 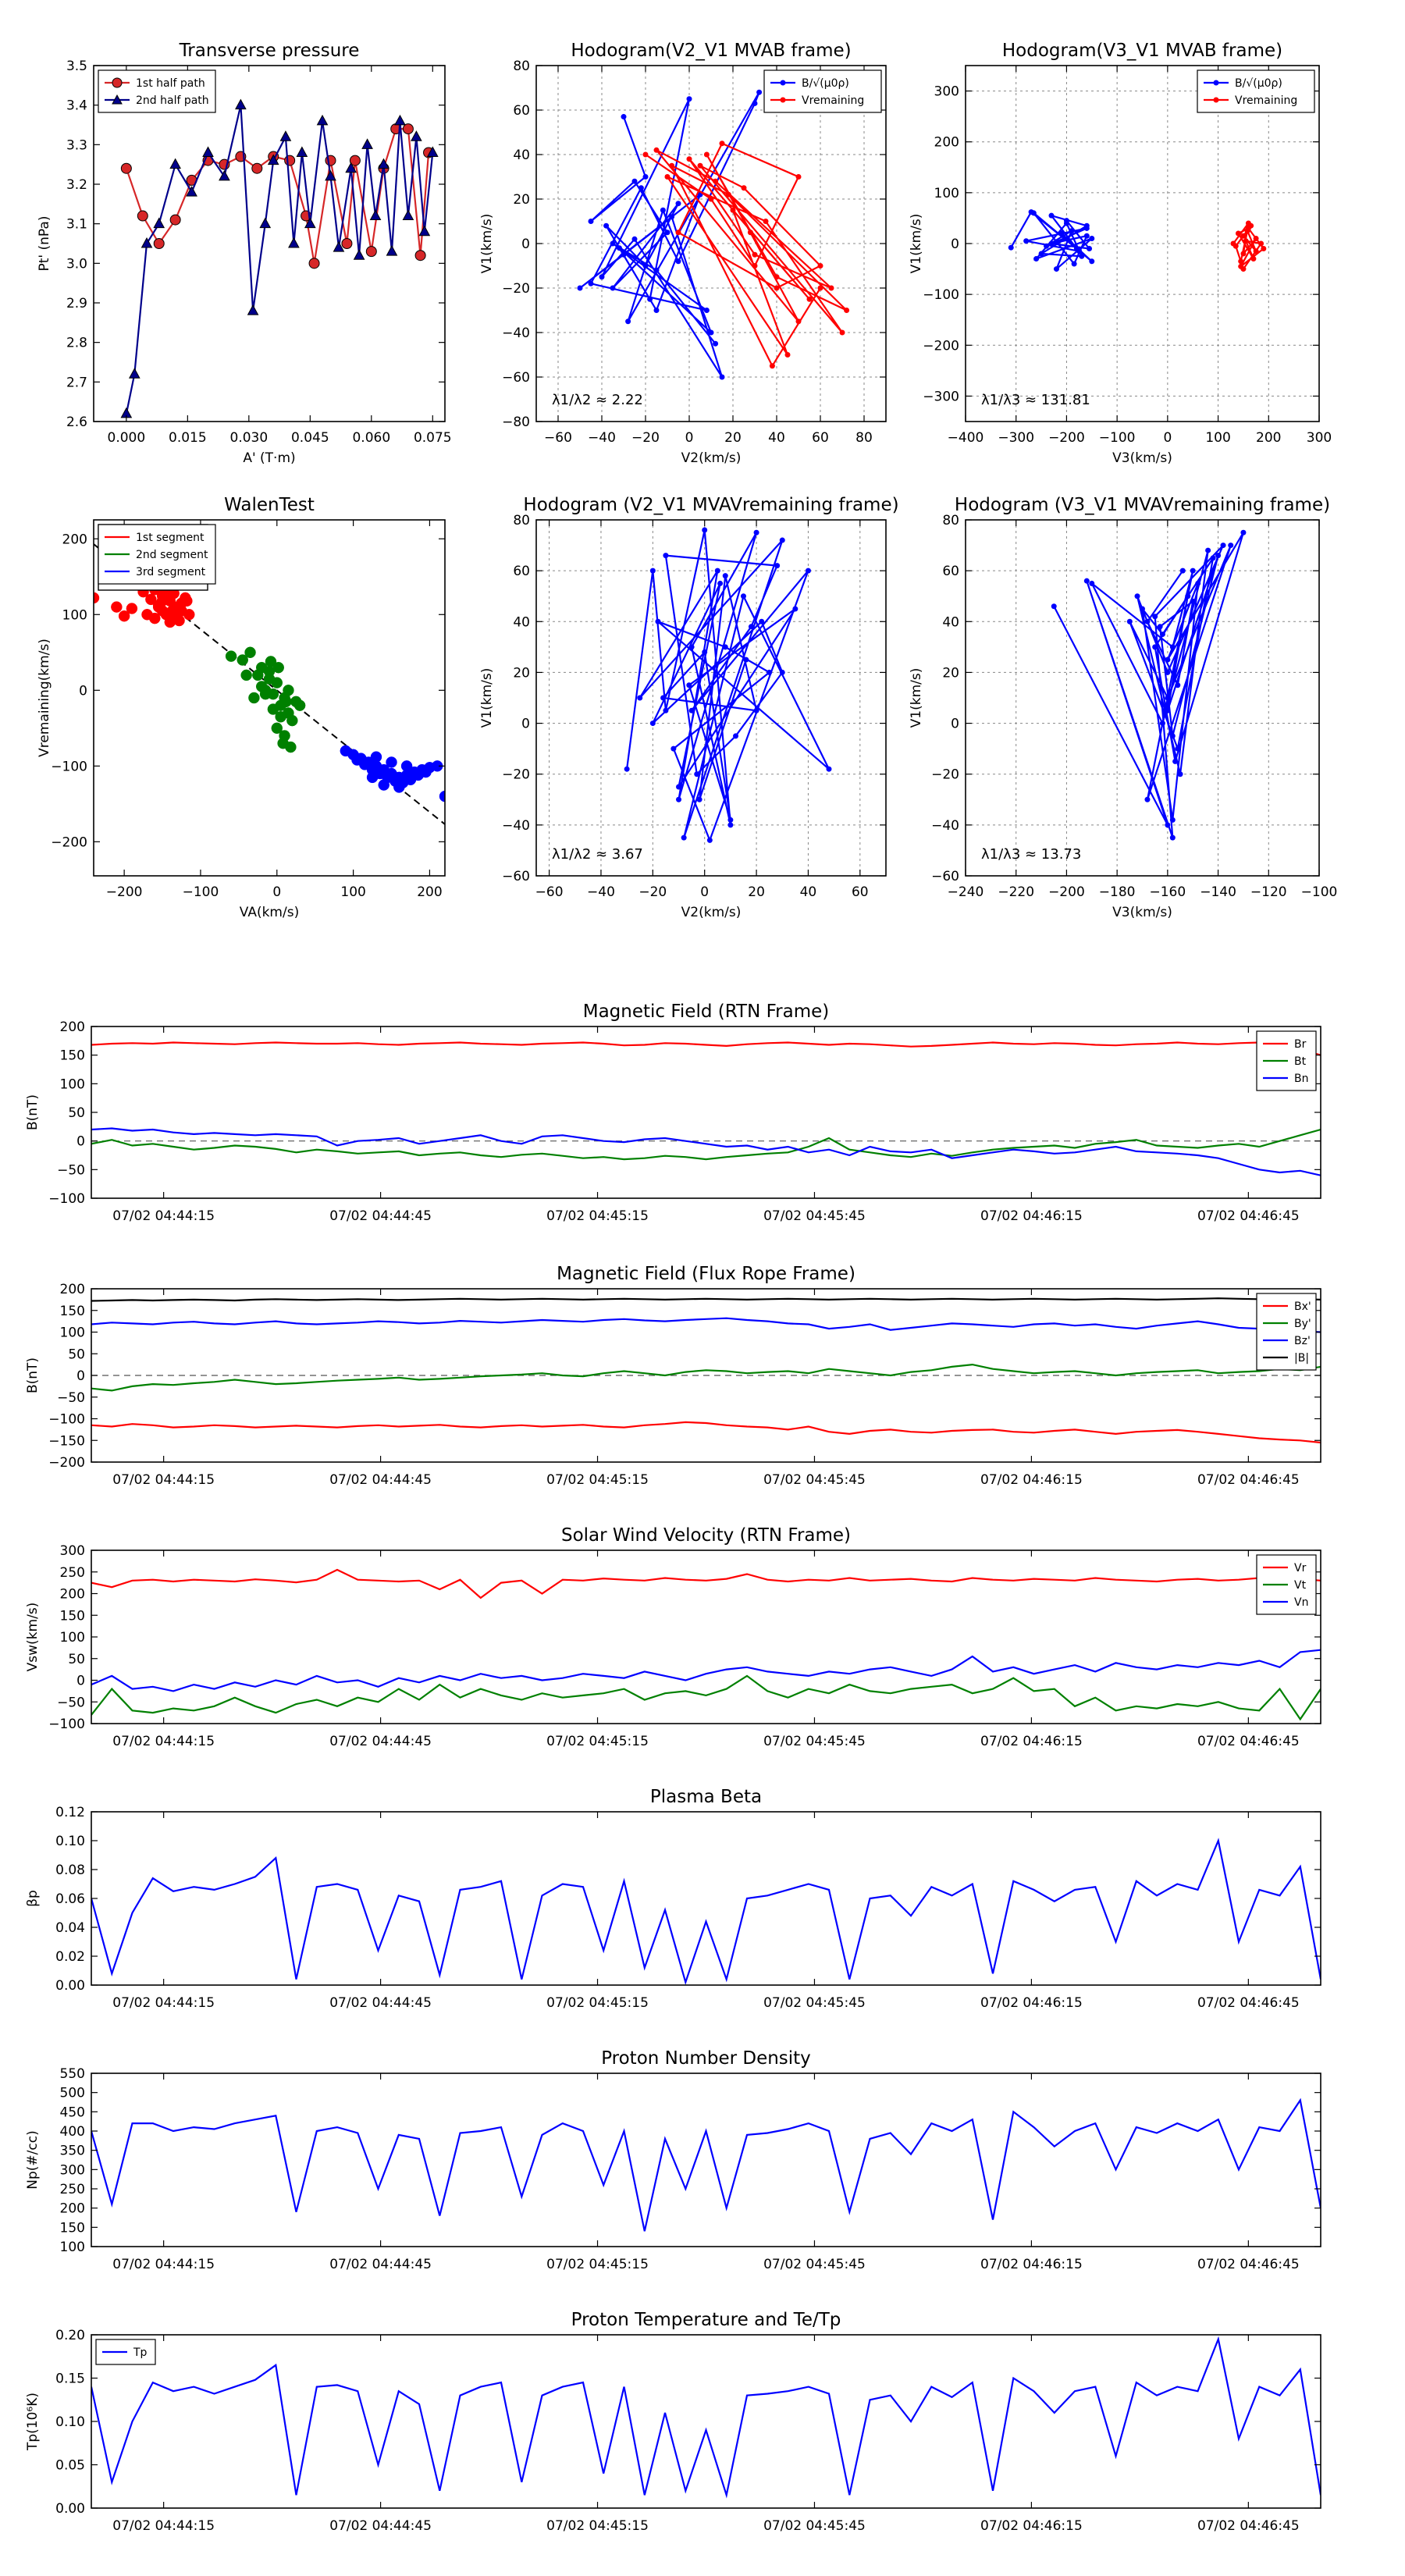 What do you see at coordinates (601, 892) in the screenshot?
I see `x-tick-label: −40` at bounding box center [601, 892].